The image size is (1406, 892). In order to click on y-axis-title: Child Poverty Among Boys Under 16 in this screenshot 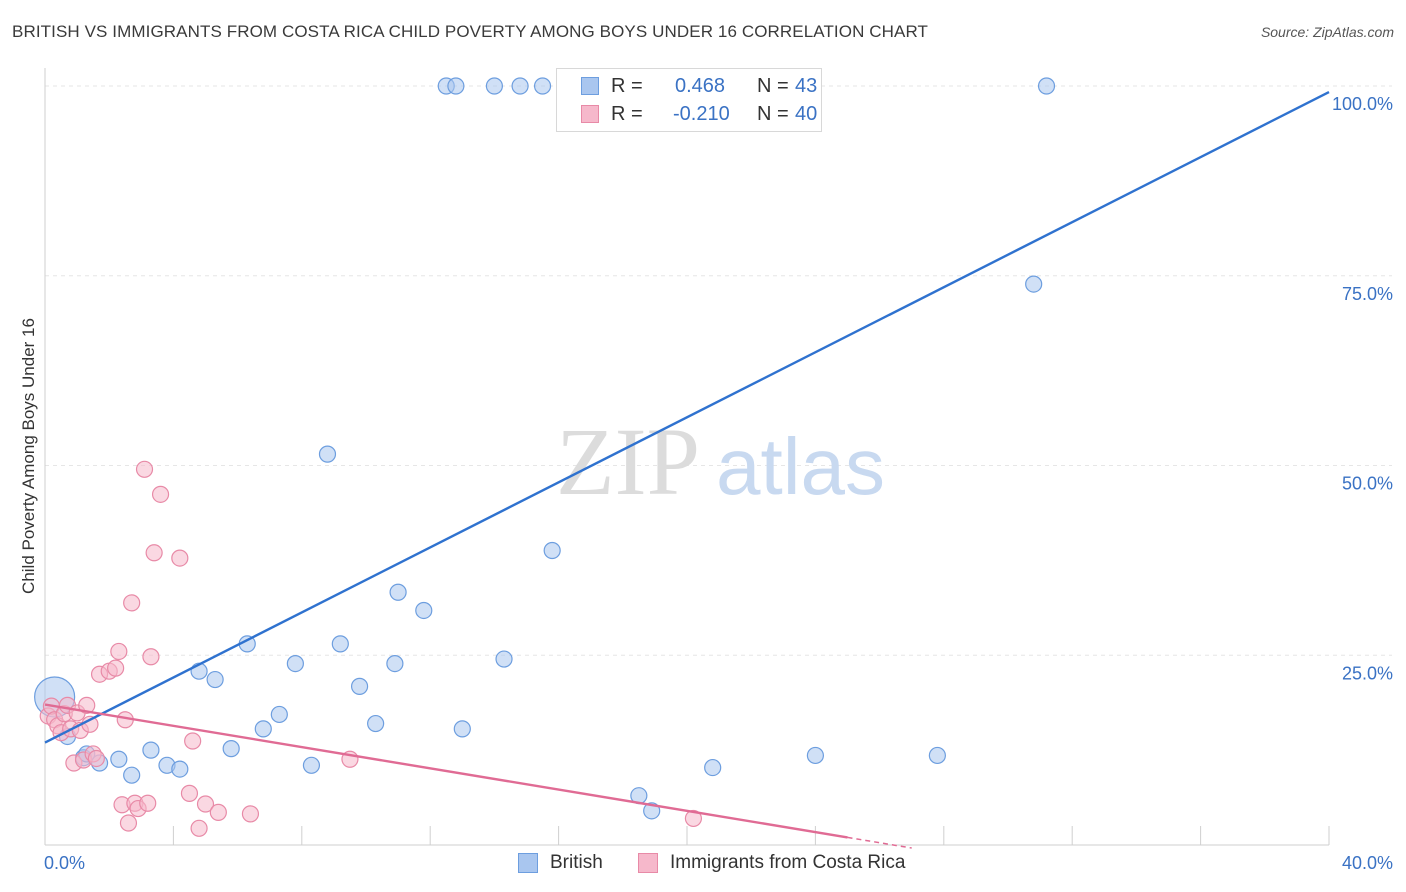, I will do `click(28, 456)`.